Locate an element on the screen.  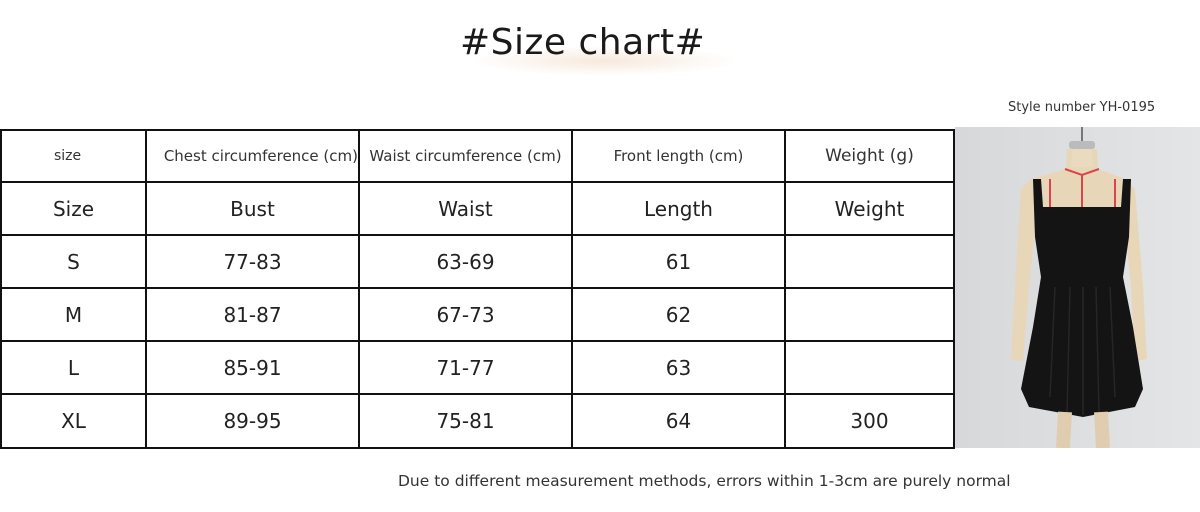
dress-on-mannequin-image is located at coordinates (1077, 288).